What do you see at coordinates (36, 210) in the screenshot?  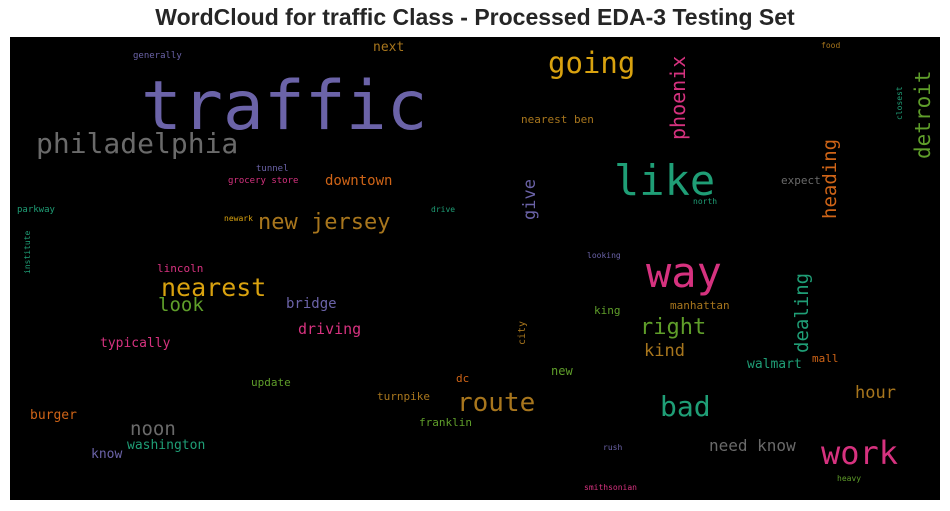 I see `word-parkway: parkway` at bounding box center [36, 210].